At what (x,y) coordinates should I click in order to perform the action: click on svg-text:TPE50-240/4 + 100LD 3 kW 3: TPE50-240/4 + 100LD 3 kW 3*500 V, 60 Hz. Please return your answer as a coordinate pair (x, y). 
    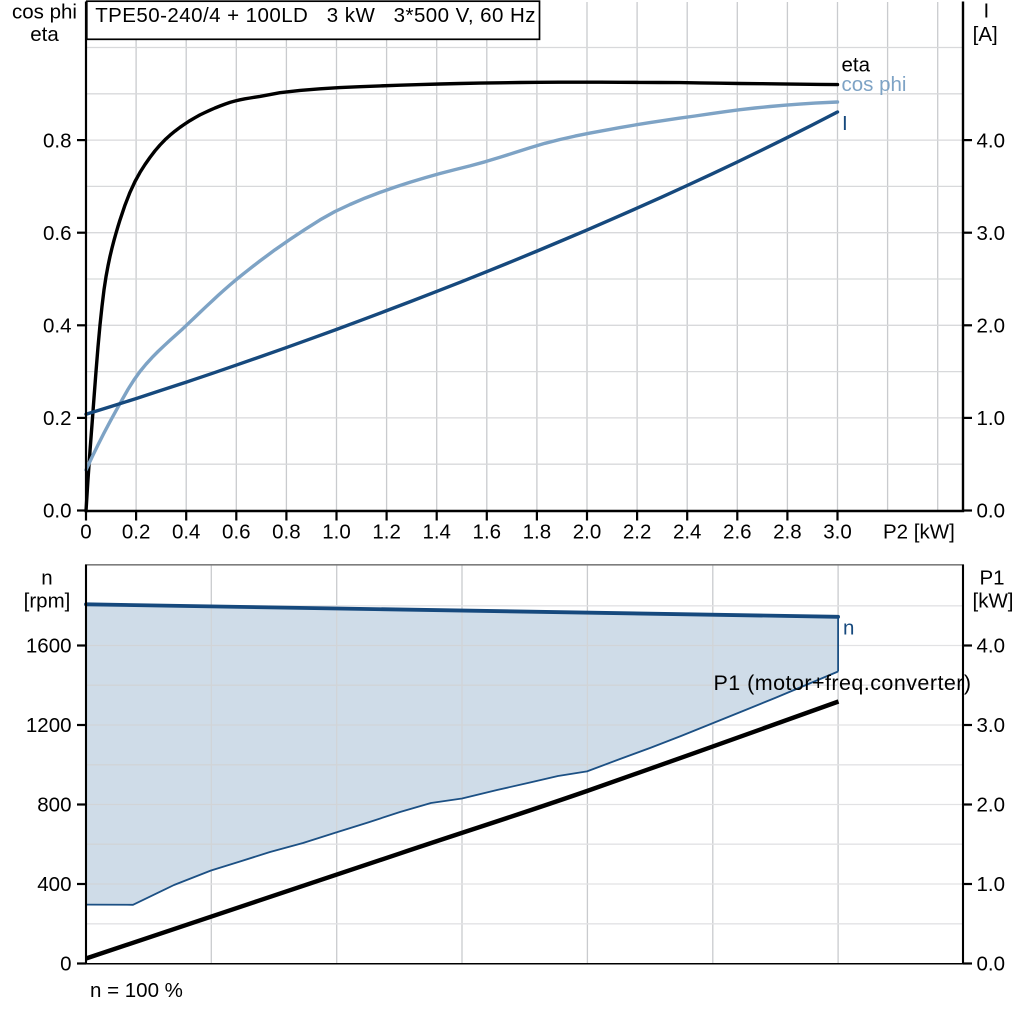
    Looking at the image, I should click on (315, 15).